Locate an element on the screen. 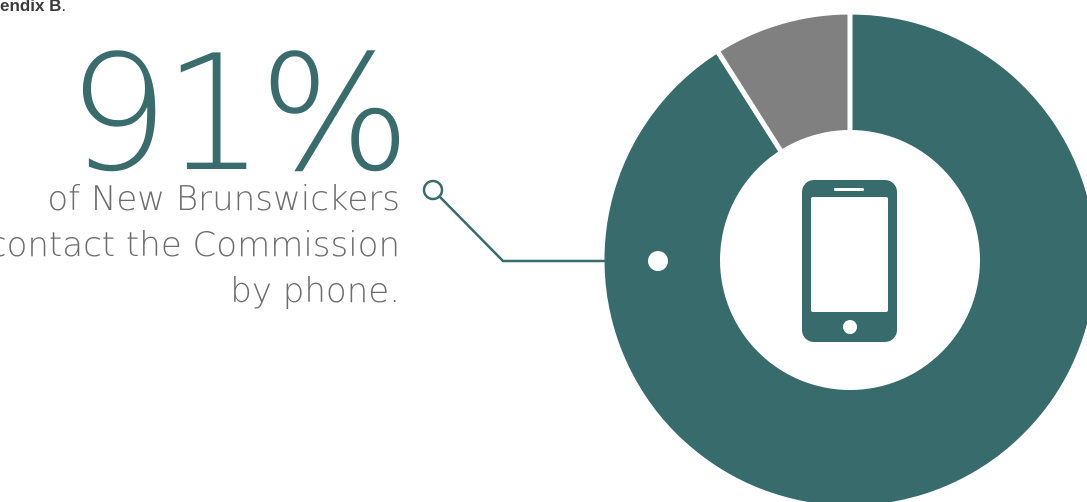  smartphone-icon is located at coordinates (849, 261).